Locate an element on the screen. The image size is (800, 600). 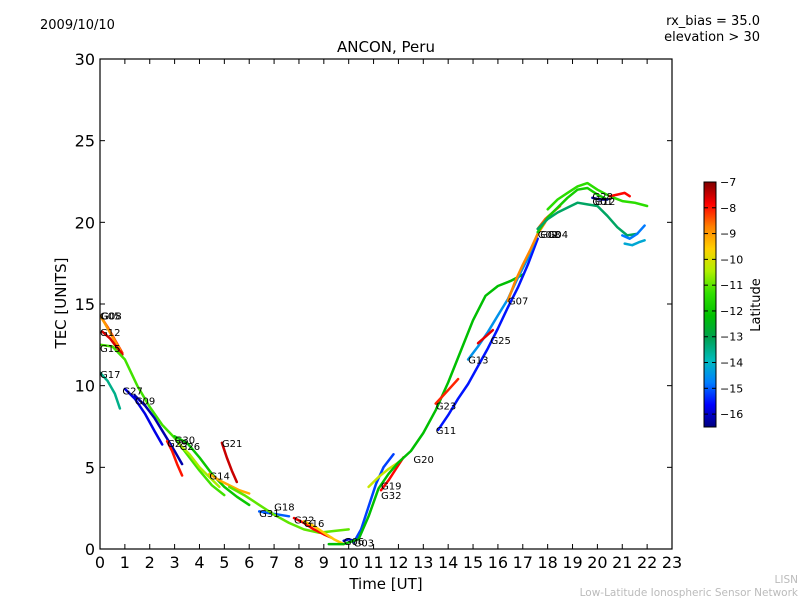
series-line-g01 is located at coordinates (600, 198).